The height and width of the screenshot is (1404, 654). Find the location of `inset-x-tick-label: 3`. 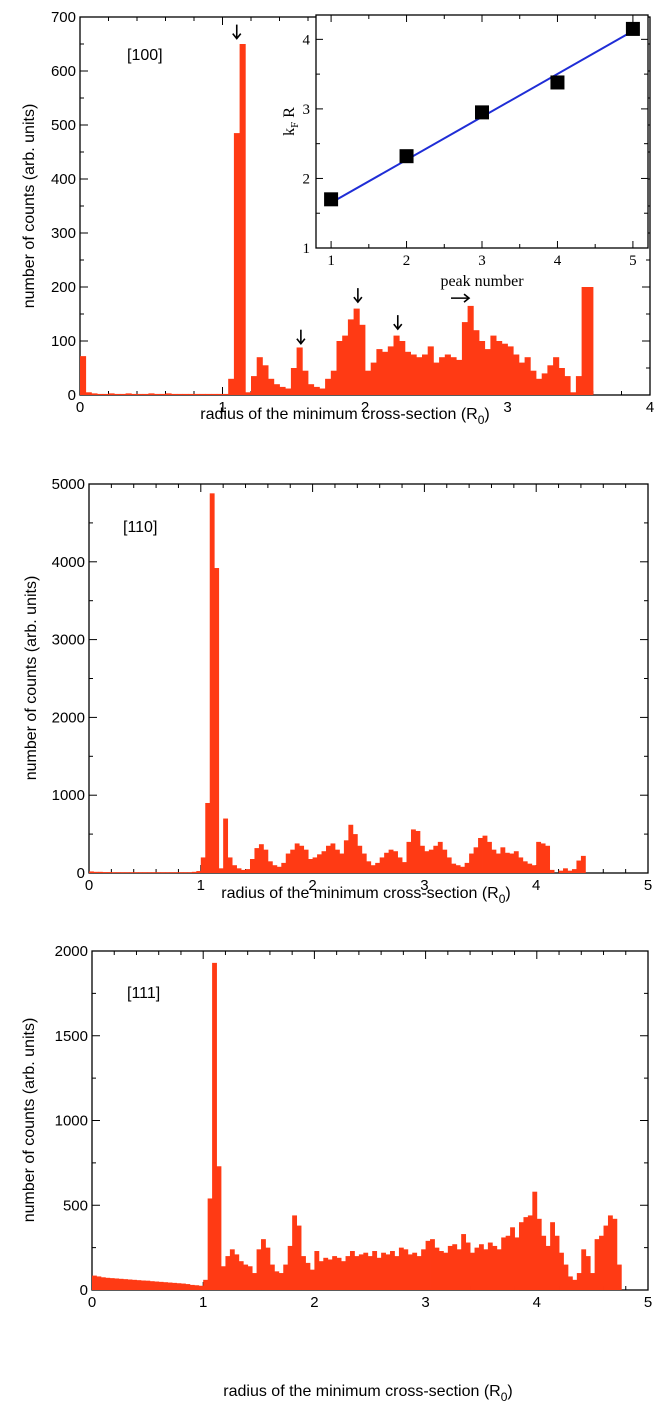

inset-x-tick-label: 3 is located at coordinates (482, 261).